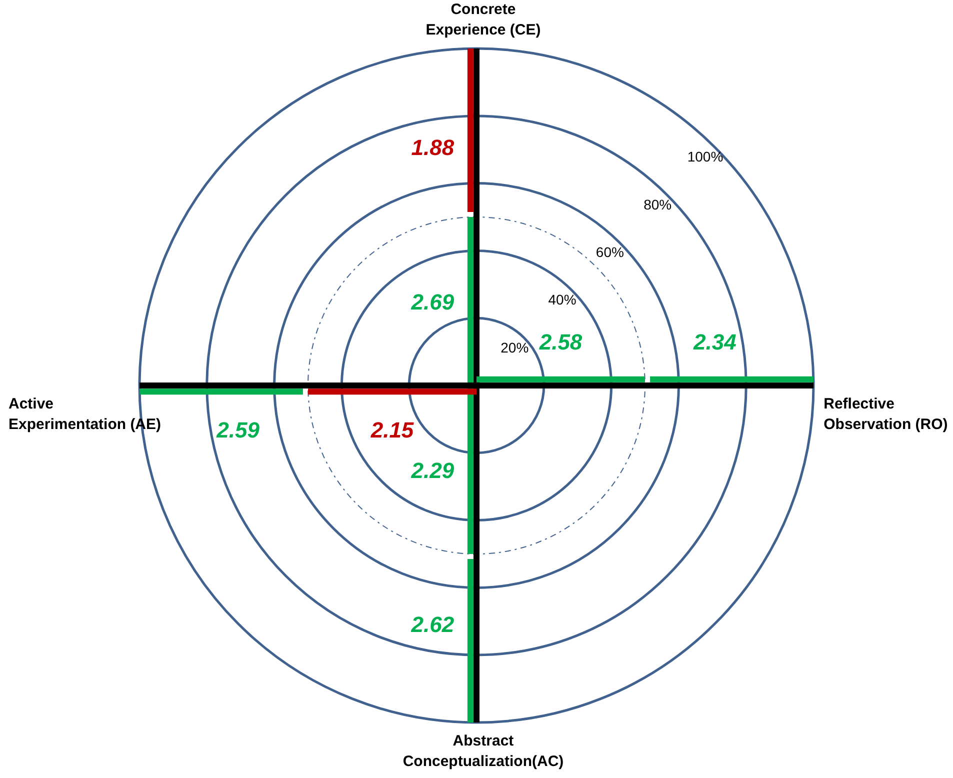 This screenshot has height=778, width=953. Describe the element at coordinates (433, 147) in the screenshot. I see `data-label: 1.88` at that location.